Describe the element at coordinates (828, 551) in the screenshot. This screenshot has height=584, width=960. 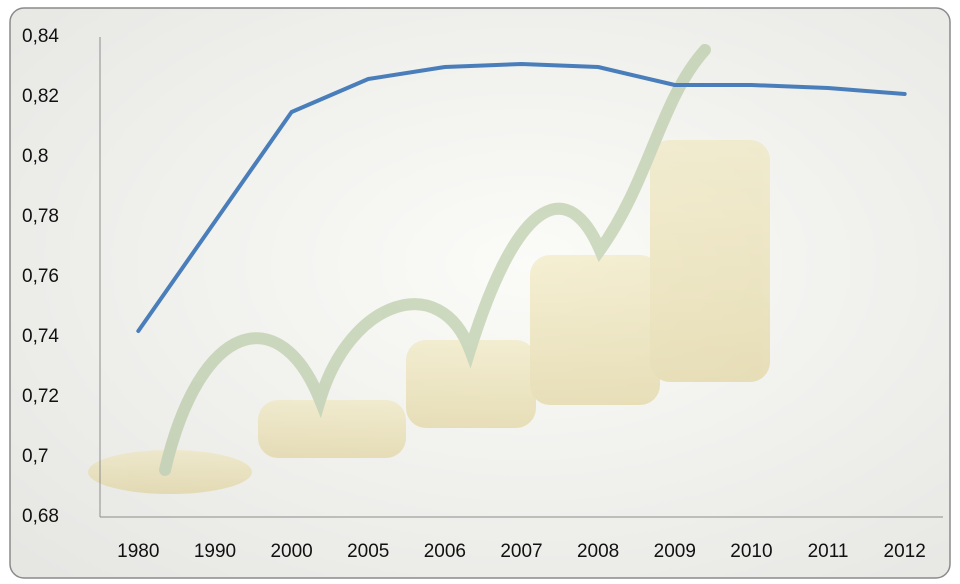
I see `x-tick-label: 2011` at that location.